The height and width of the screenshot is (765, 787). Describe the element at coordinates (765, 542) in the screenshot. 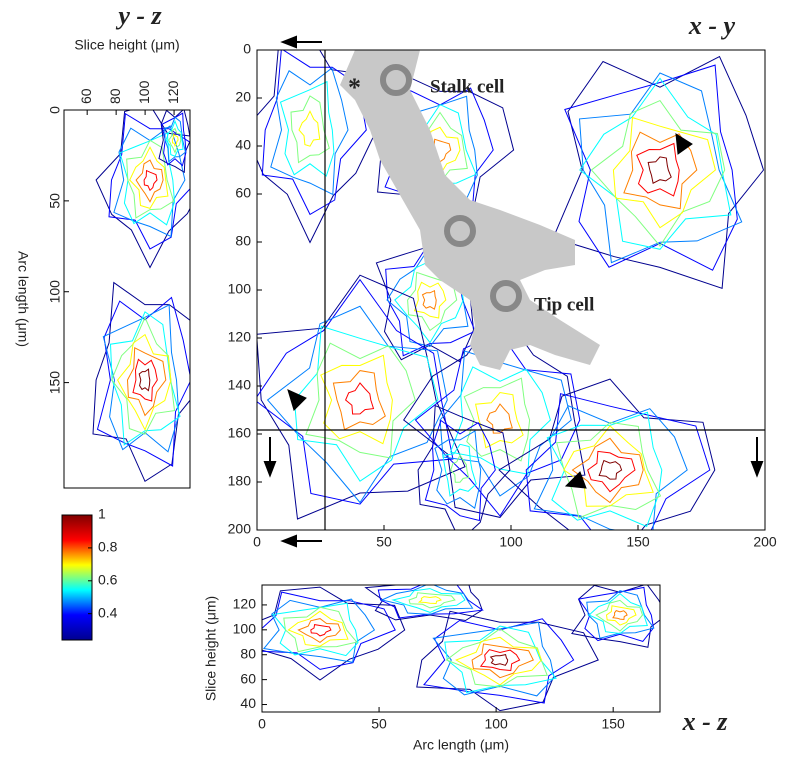

I see `x-tick-label: 200` at that location.